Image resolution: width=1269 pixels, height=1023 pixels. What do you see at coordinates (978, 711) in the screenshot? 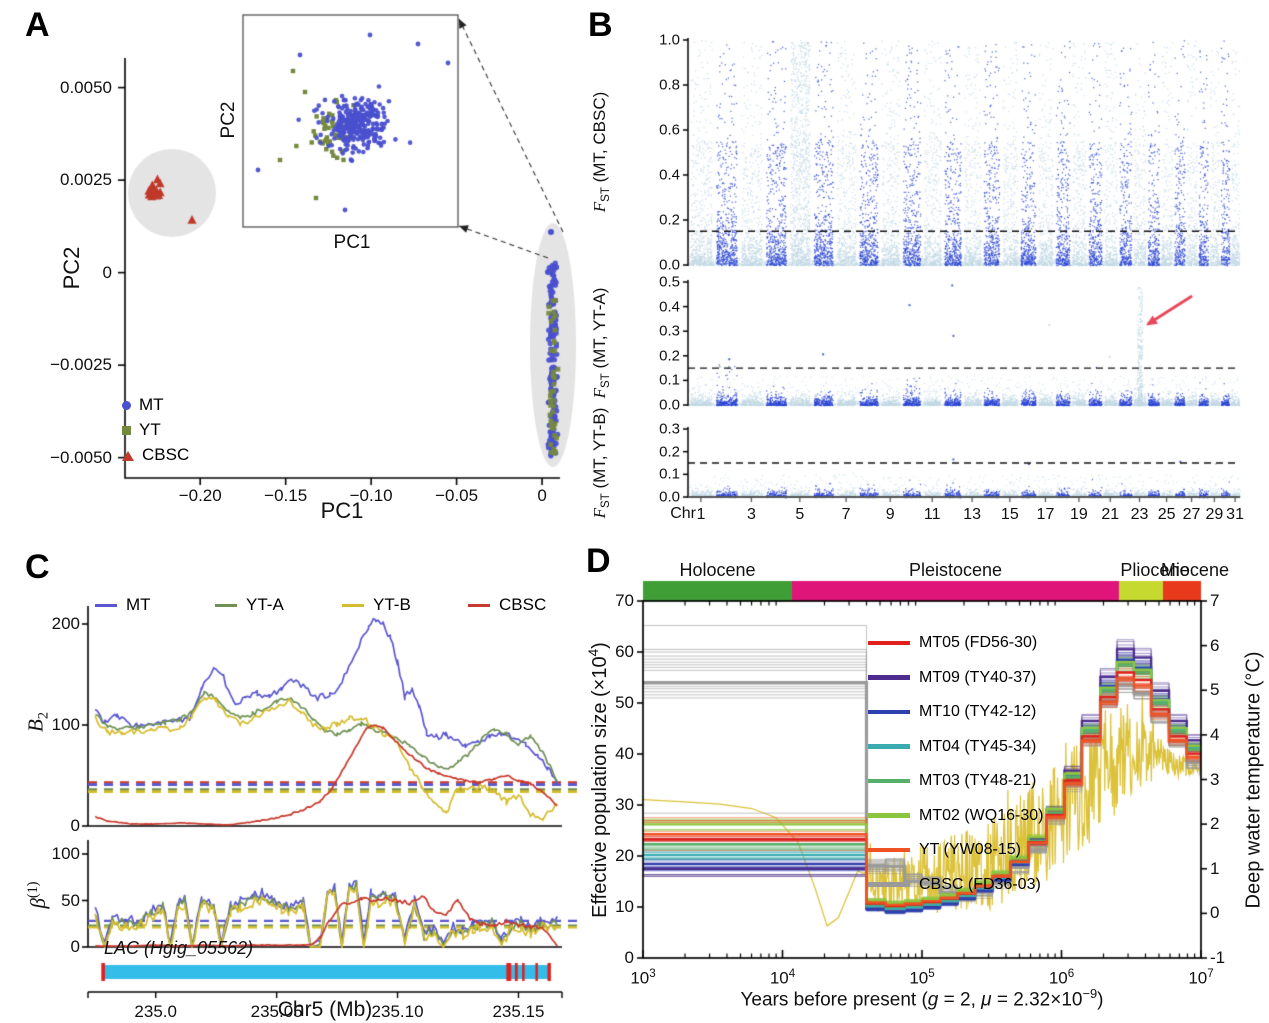
I see `legend-label: MT10 (TY42-12)` at bounding box center [978, 711].